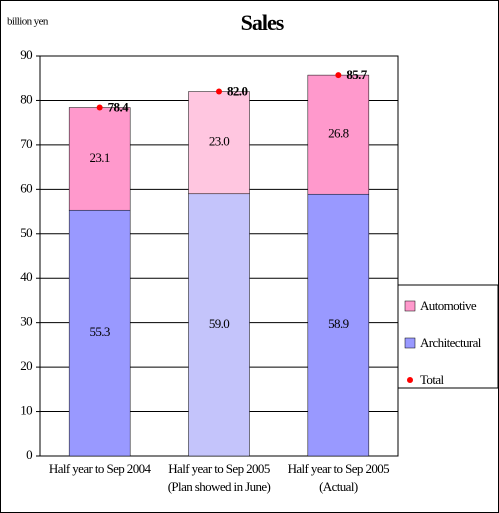 The image size is (499, 513). Describe the element at coordinates (263, 22) in the screenshot. I see `chart-title: Sales` at that location.